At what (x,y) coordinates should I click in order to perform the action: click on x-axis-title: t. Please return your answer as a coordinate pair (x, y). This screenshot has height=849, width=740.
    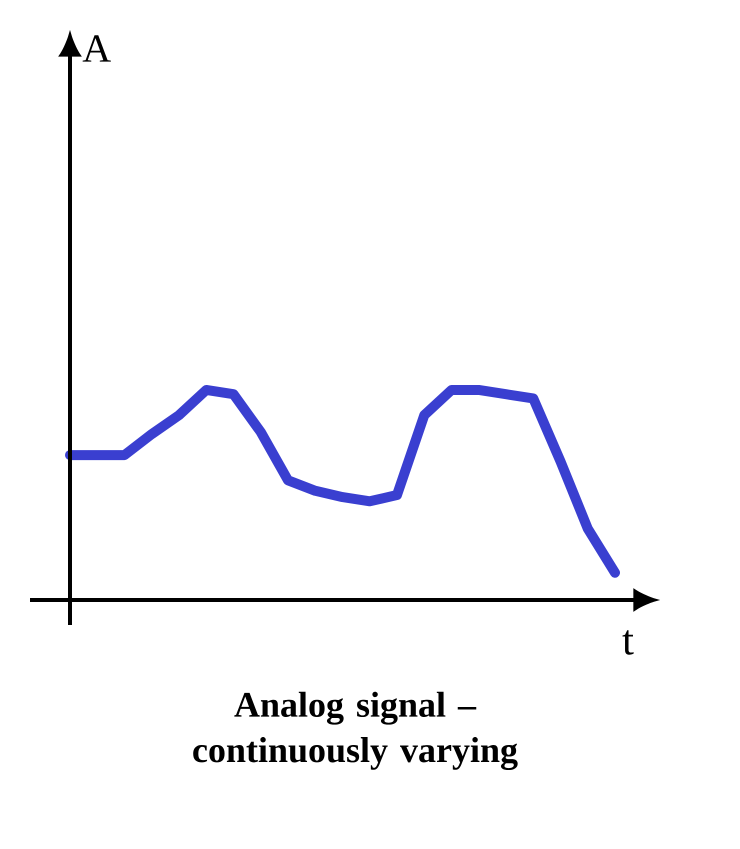
    Looking at the image, I should click on (628, 642).